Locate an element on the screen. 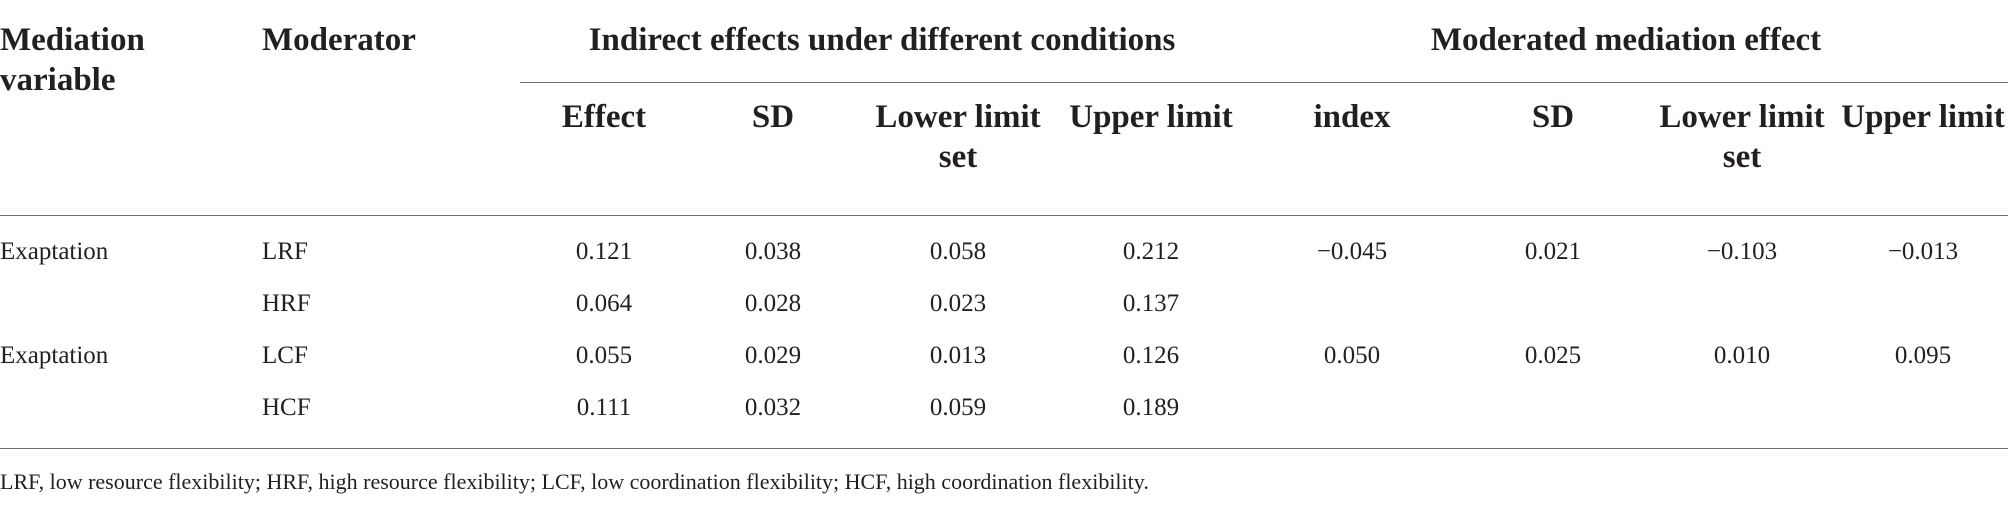 The image size is (2008, 506). cell-upper: 0.137 is located at coordinates (1151, 303).